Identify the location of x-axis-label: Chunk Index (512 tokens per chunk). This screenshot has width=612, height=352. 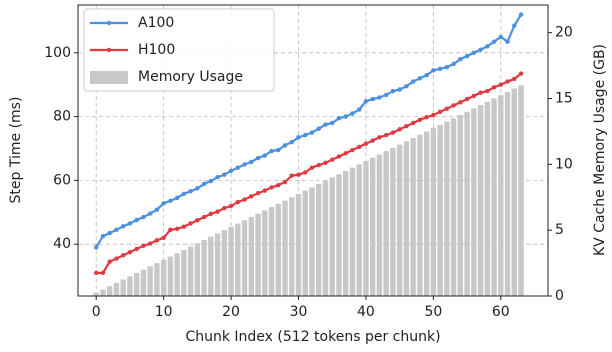
(312, 337).